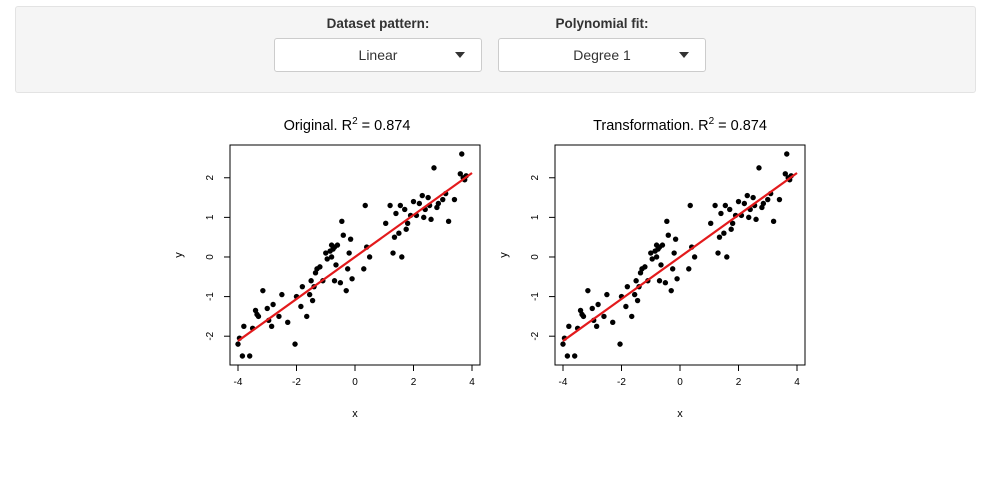  Describe the element at coordinates (535, 178) in the screenshot. I see `y-tick-label: 2` at that location.